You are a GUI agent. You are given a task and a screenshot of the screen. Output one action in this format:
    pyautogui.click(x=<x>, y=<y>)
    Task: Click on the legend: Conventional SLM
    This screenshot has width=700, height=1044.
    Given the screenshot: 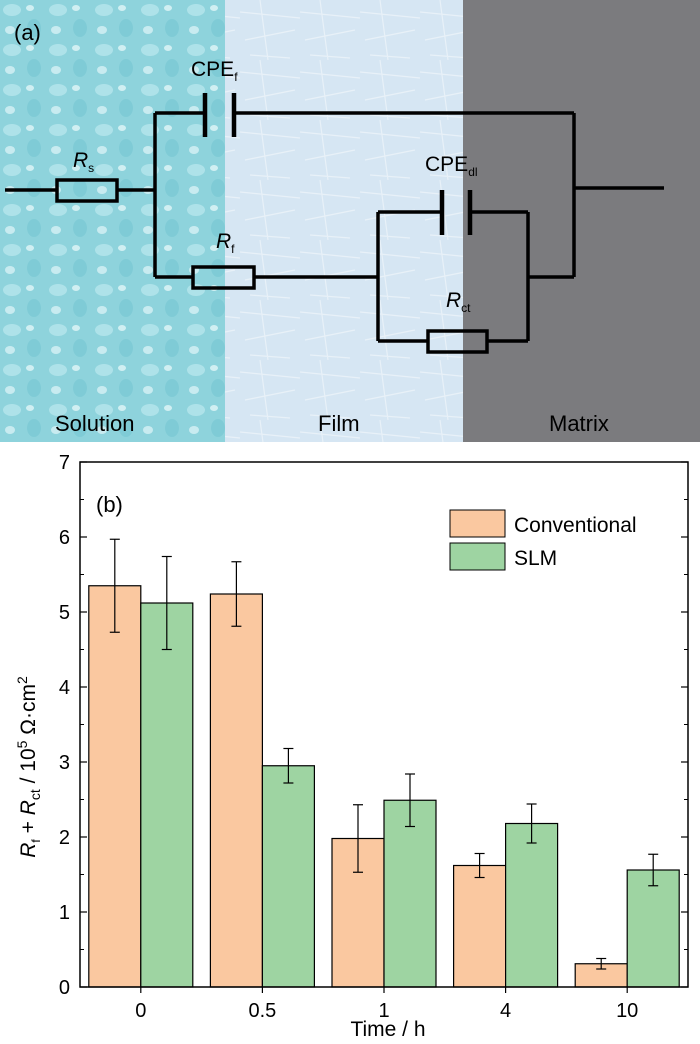 What is the action you would take?
    pyautogui.click(x=543, y=540)
    